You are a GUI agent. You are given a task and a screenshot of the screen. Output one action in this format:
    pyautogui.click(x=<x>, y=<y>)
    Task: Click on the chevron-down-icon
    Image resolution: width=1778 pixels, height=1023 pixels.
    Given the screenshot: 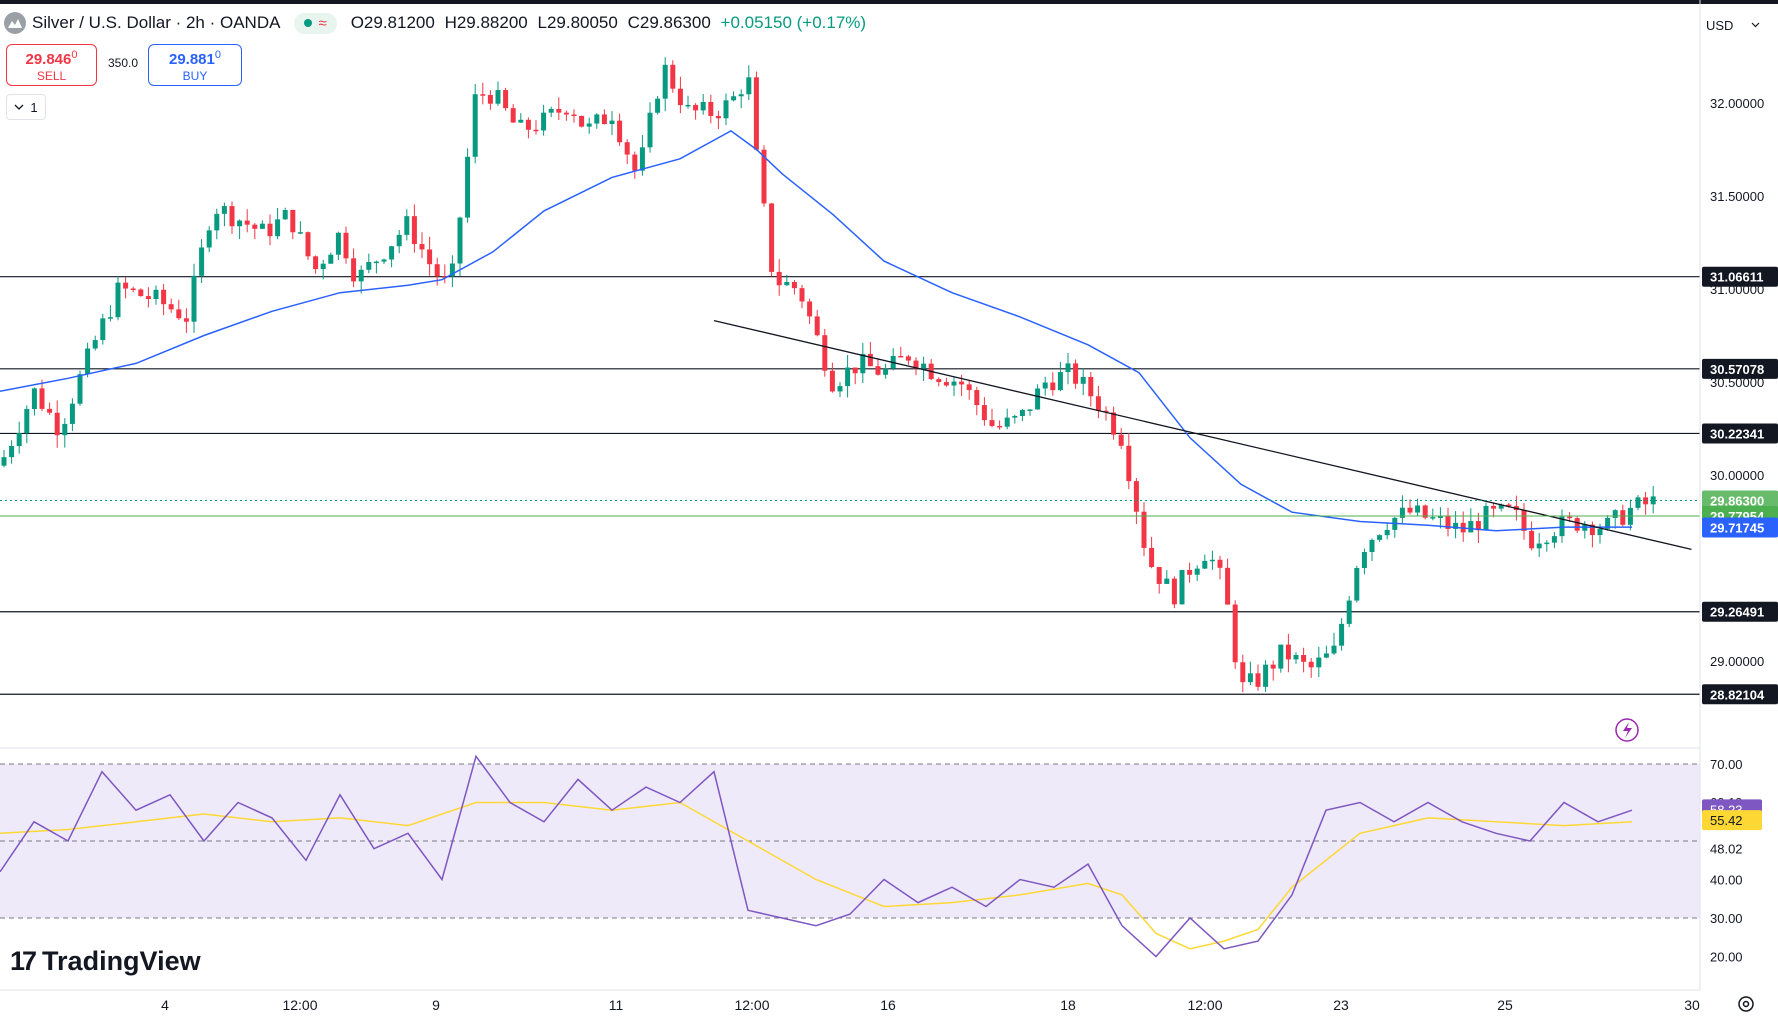 What is the action you would take?
    pyautogui.click(x=19, y=107)
    